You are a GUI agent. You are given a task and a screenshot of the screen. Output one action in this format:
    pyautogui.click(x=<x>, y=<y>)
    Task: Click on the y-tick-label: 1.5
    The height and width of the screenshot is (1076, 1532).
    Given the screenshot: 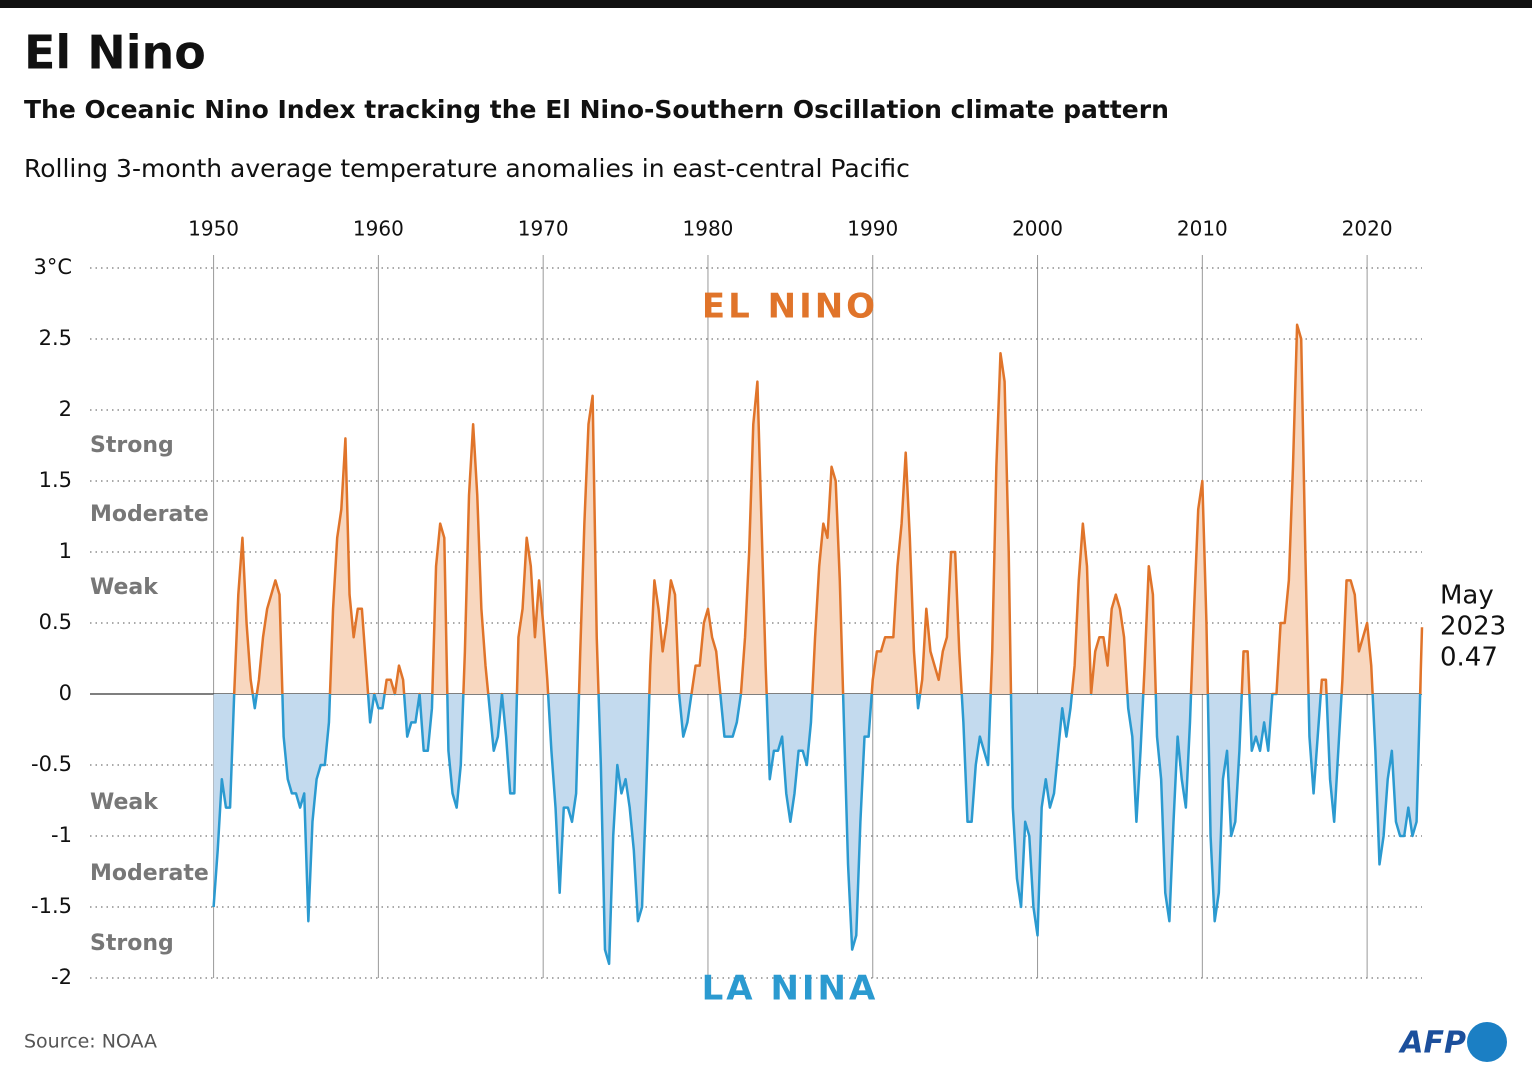 What is the action you would take?
    pyautogui.click(x=55, y=480)
    